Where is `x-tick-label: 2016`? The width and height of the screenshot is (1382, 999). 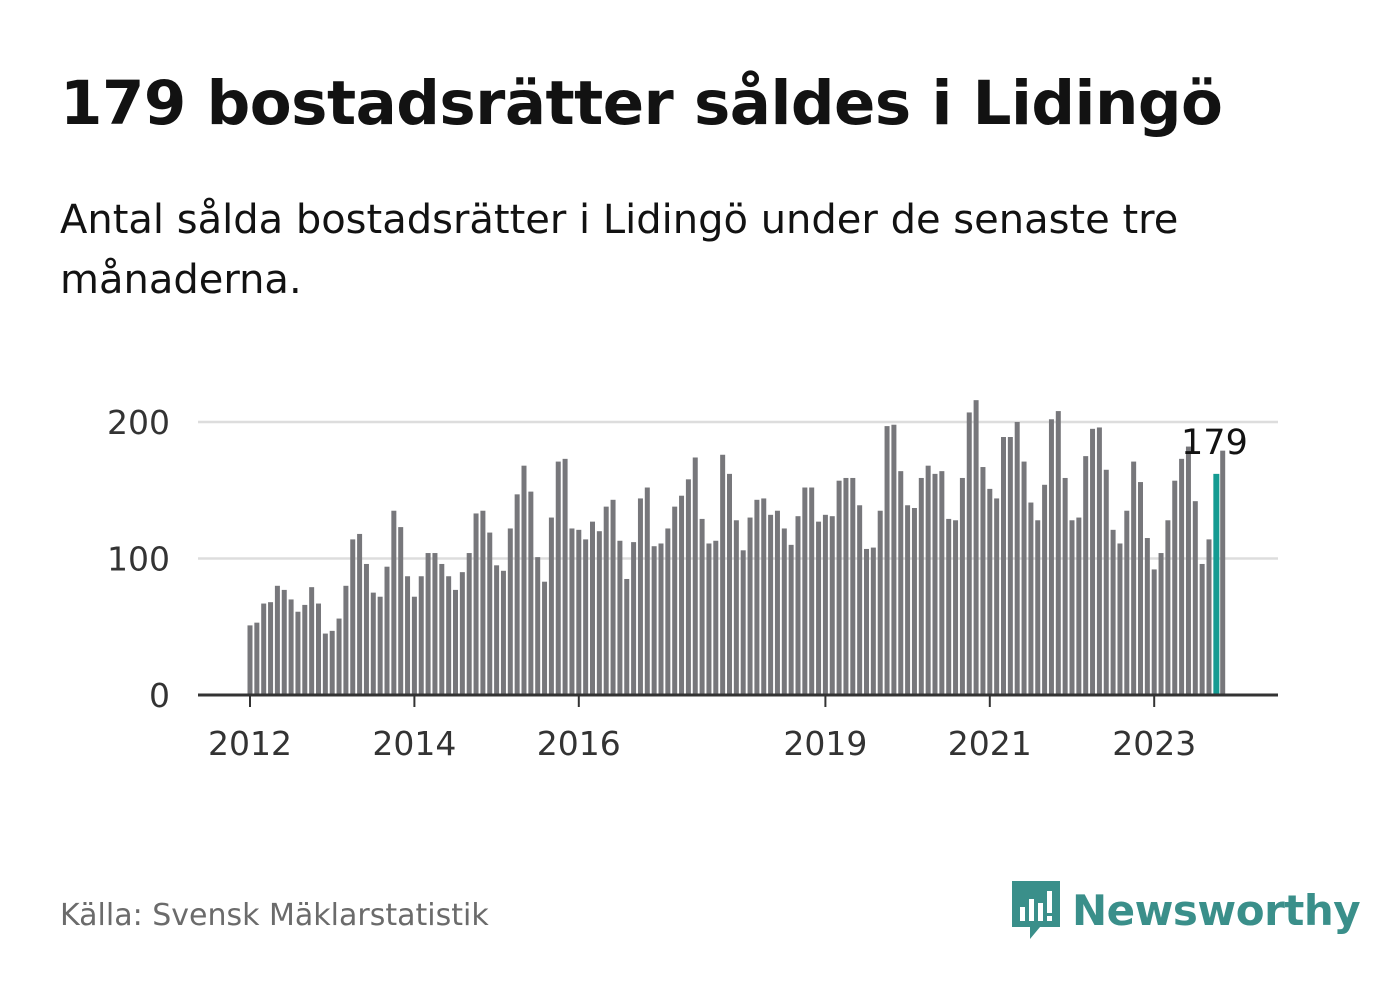 x-tick-label: 2016 is located at coordinates (579, 743).